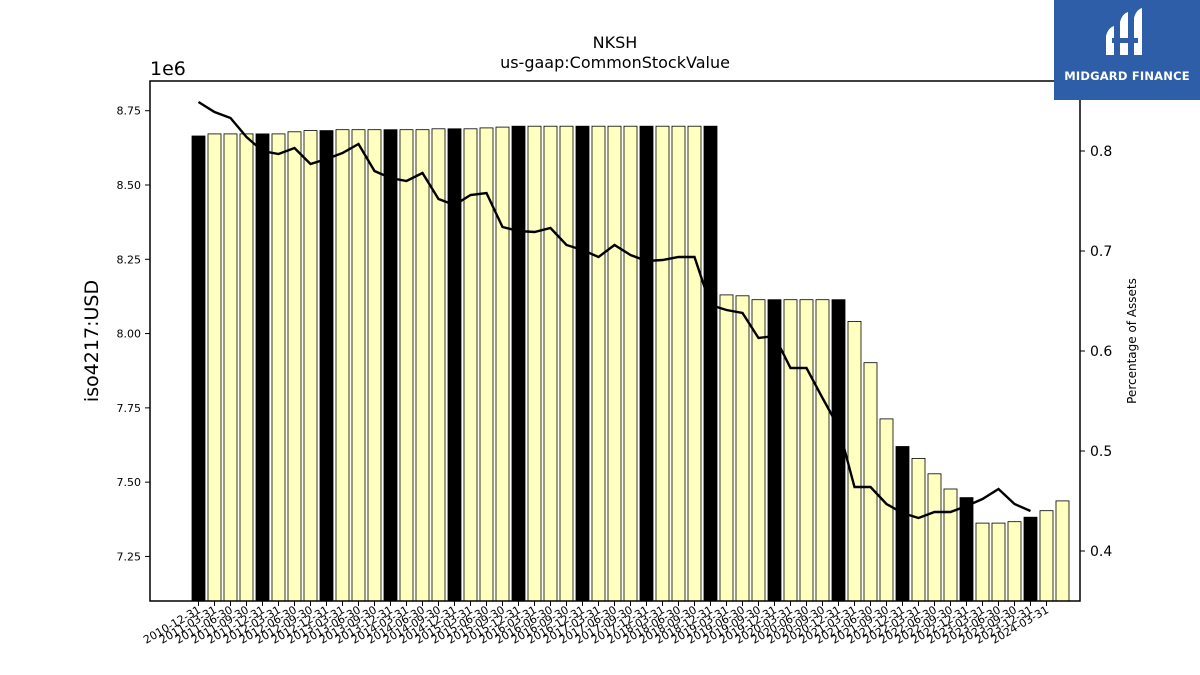 The image size is (1200, 675). I want to click on brand-logo: MIDGARD FINANCE, so click(1127, 50).